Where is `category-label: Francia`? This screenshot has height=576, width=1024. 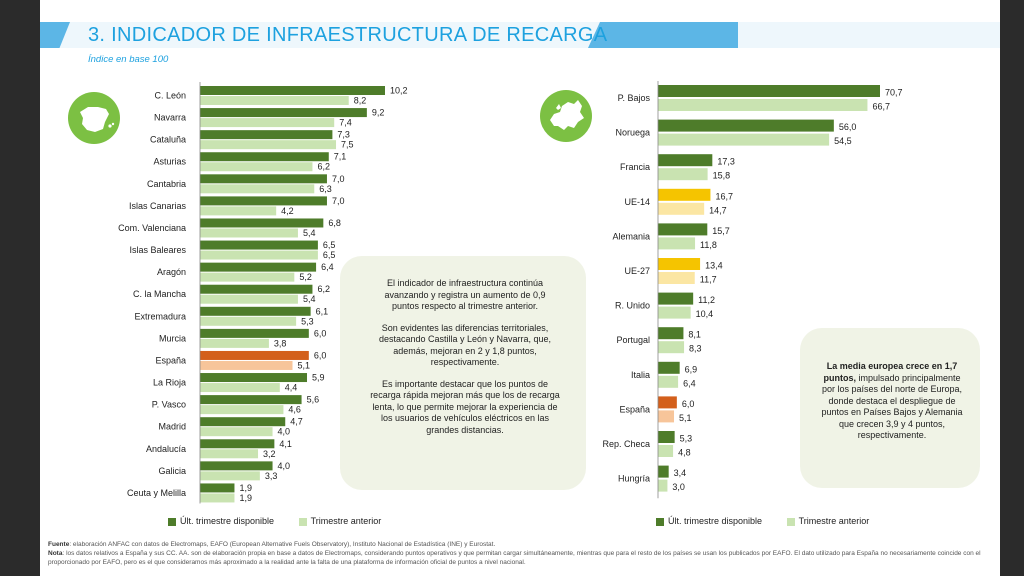
category-label: Francia is located at coordinates (635, 167).